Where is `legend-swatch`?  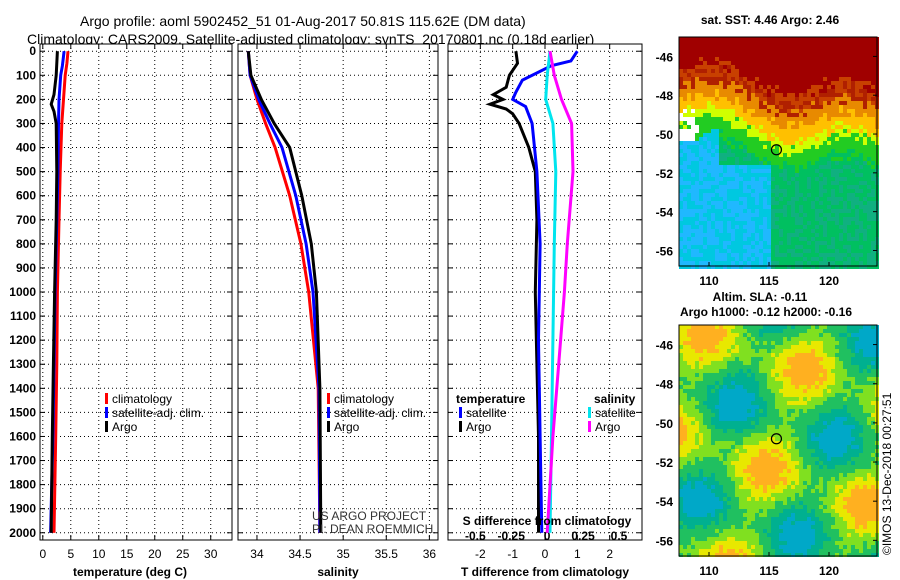 legend-swatch is located at coordinates (328, 426).